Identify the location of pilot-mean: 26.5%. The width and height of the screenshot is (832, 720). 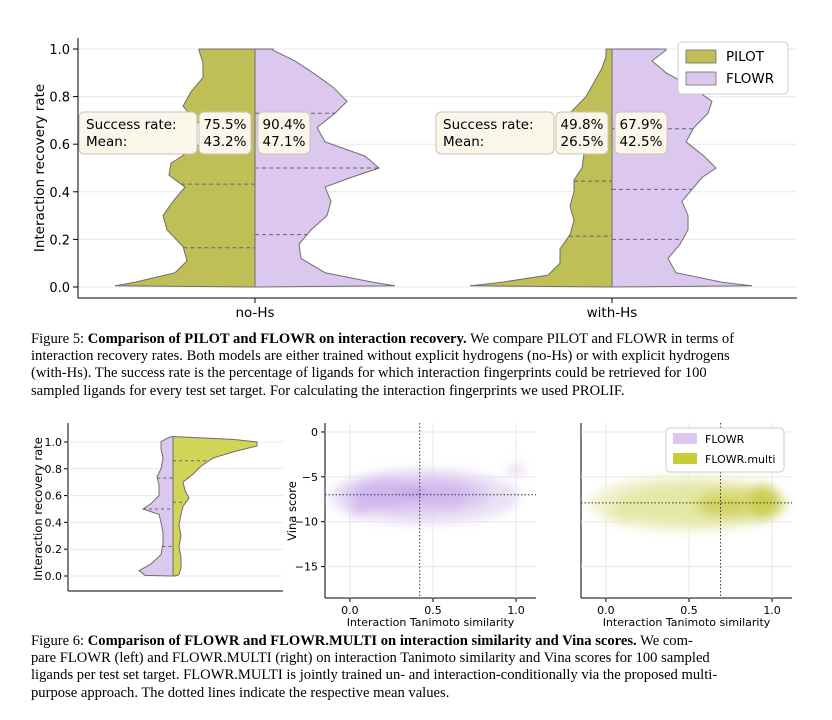
(582, 142).